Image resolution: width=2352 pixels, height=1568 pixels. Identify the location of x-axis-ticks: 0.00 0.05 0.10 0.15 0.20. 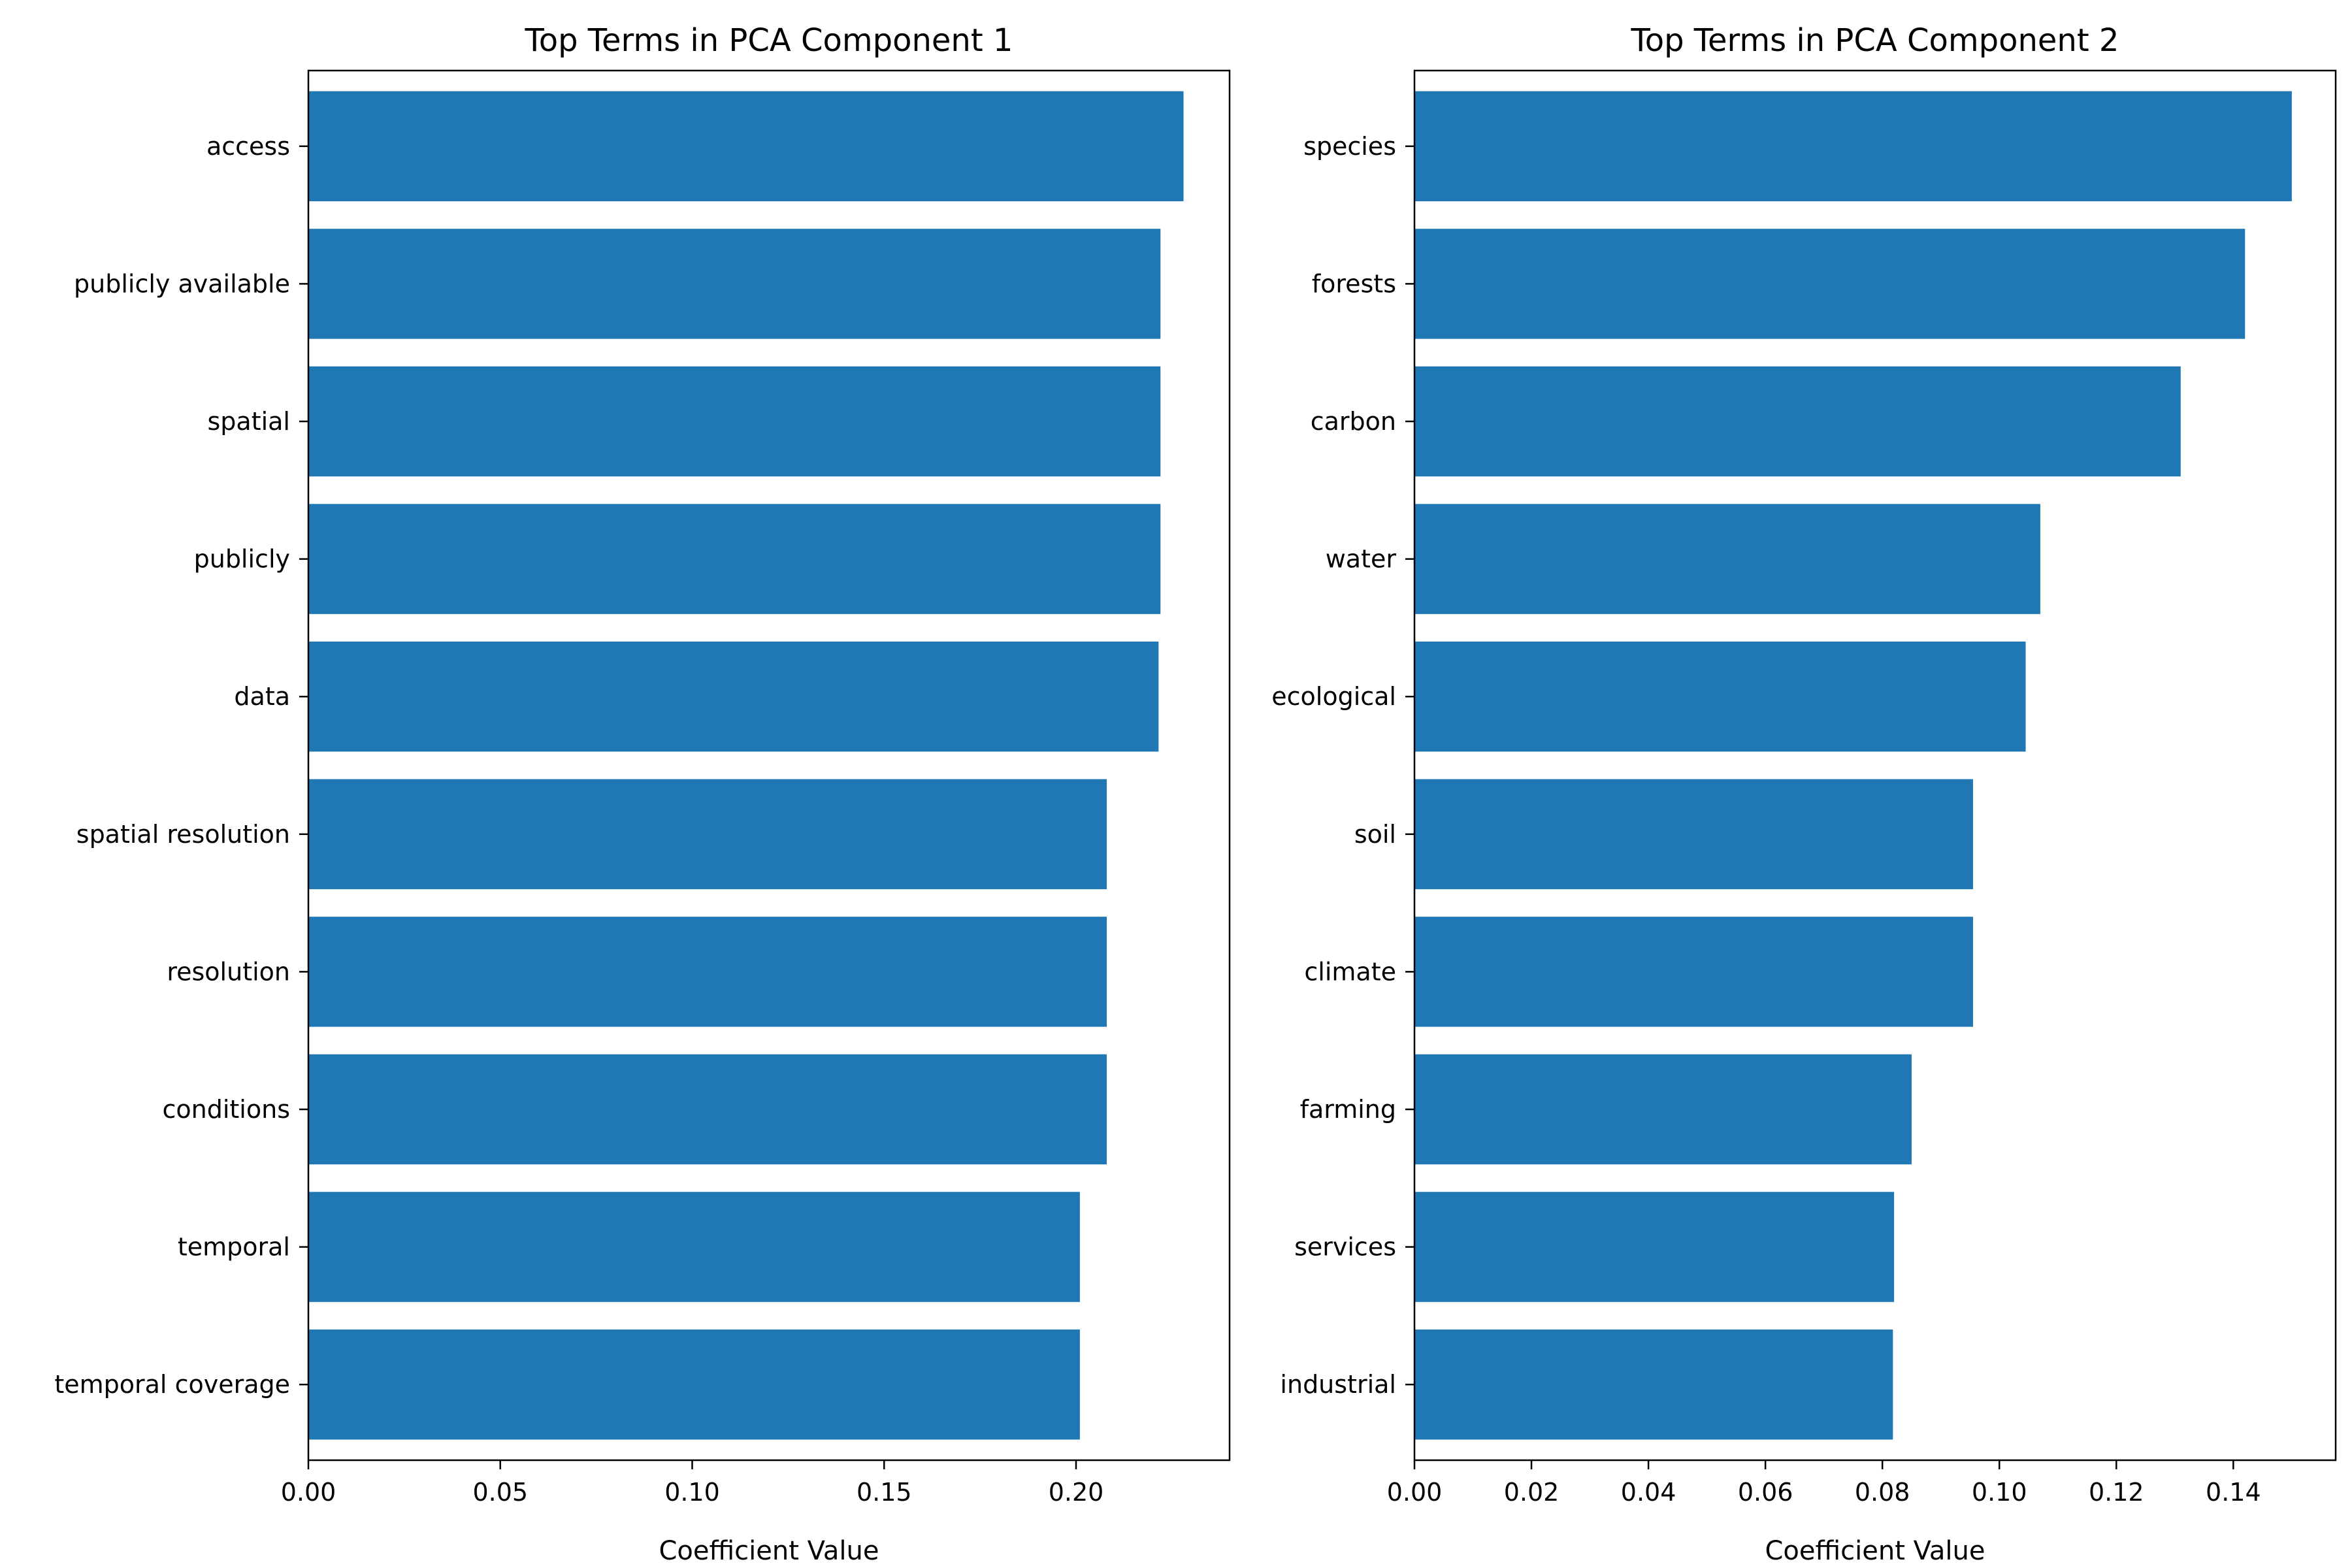
(692, 1483).